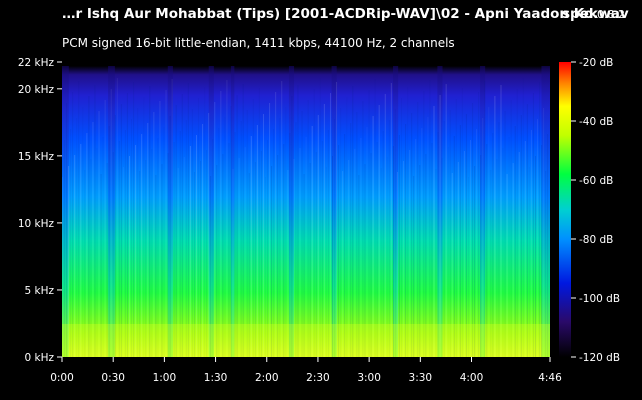 The width and height of the screenshot is (642, 400). What do you see at coordinates (611, 14) in the screenshot?
I see `app-version: 0.8.2` at bounding box center [611, 14].